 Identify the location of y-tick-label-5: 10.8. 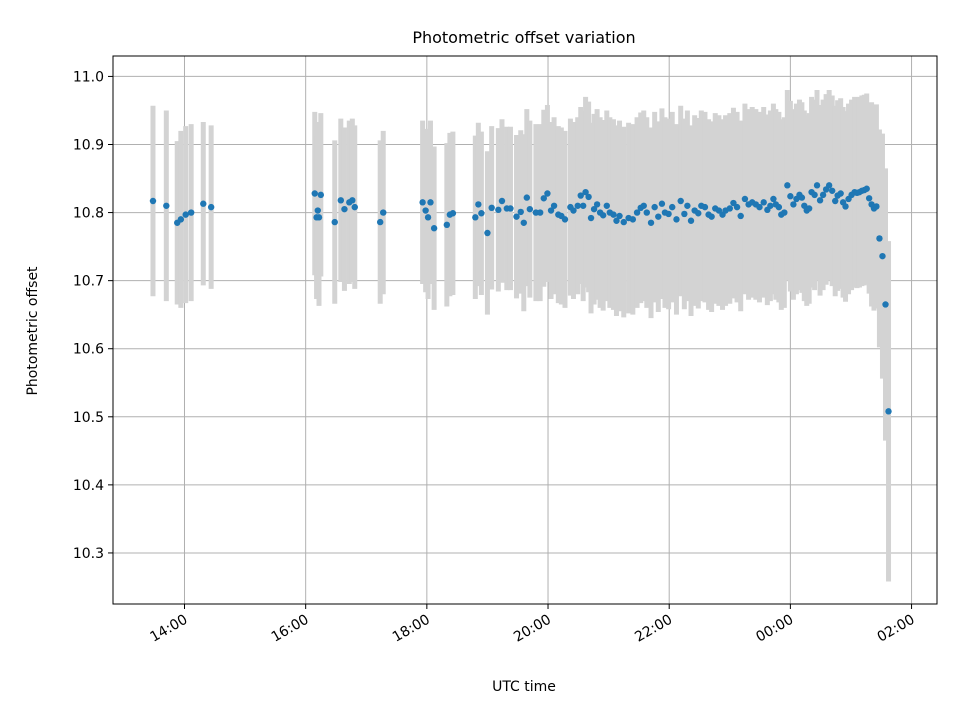
(88, 214).